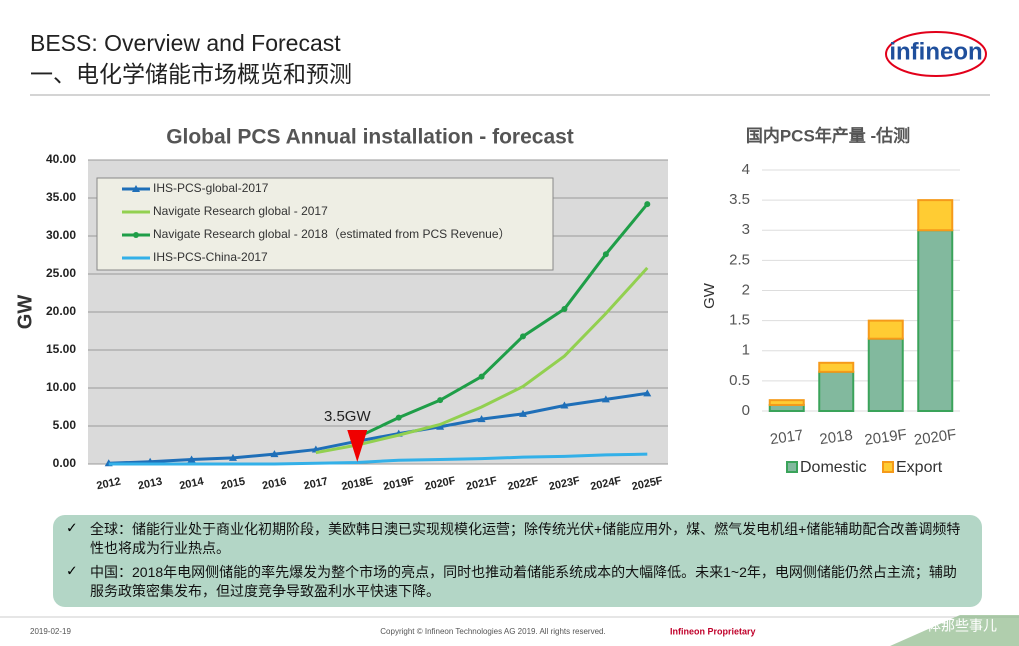  Describe the element at coordinates (61, 349) in the screenshot. I see `y-tick-label: 15.00` at that location.